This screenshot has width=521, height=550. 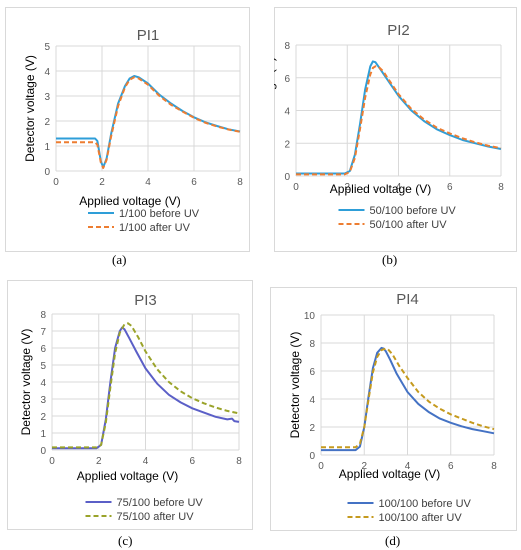 What do you see at coordinates (393, 540) in the screenshot?
I see `caption-d: (d)` at bounding box center [393, 540].